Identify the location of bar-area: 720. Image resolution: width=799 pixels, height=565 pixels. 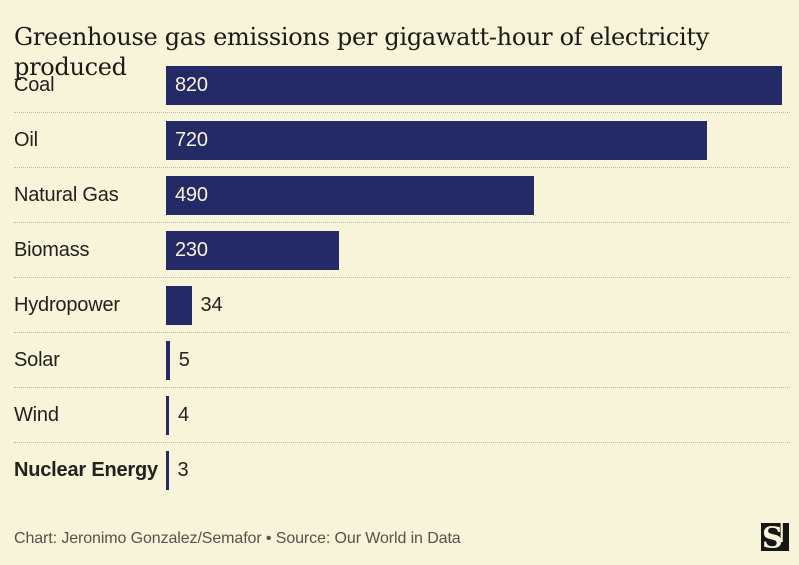
(478, 140).